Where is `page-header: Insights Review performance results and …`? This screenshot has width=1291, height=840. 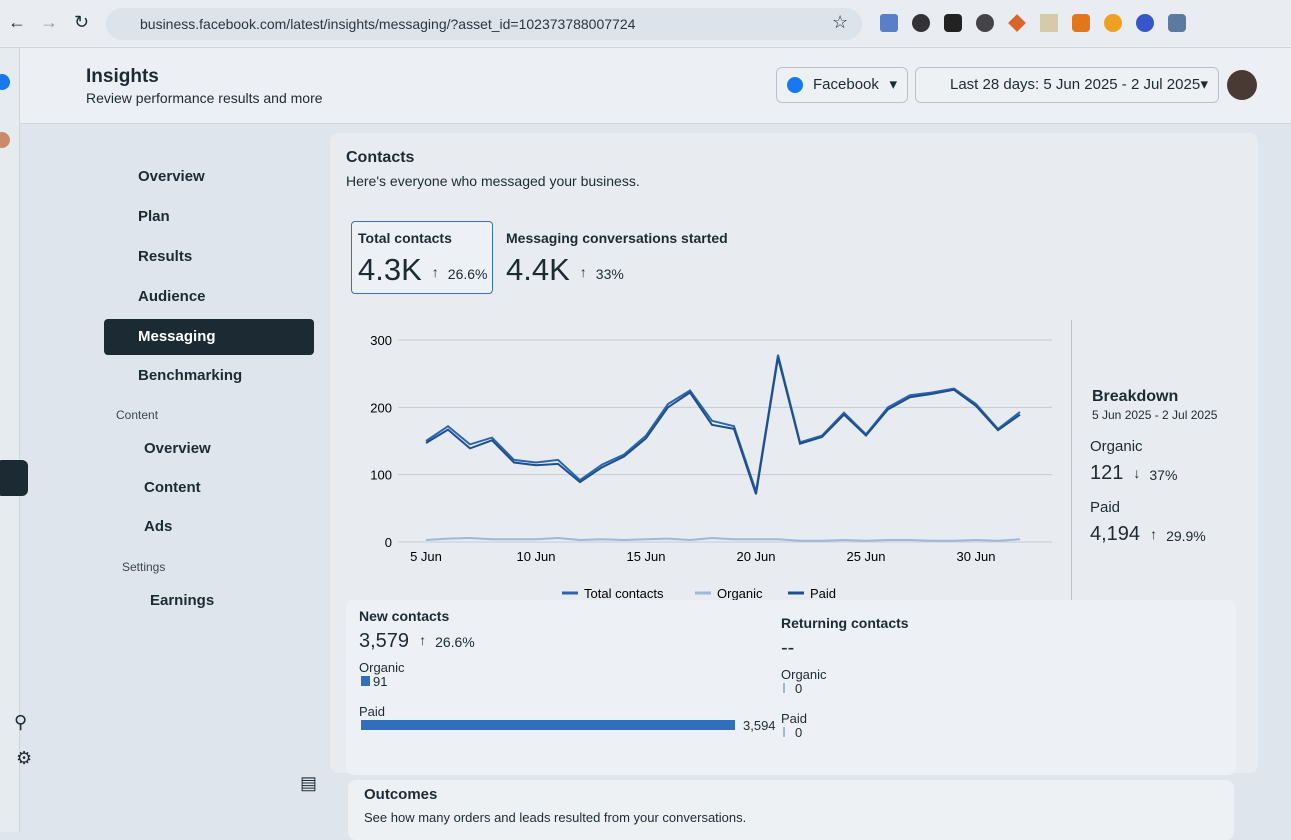 page-header: Insights Review performance results and … is located at coordinates (655, 86).